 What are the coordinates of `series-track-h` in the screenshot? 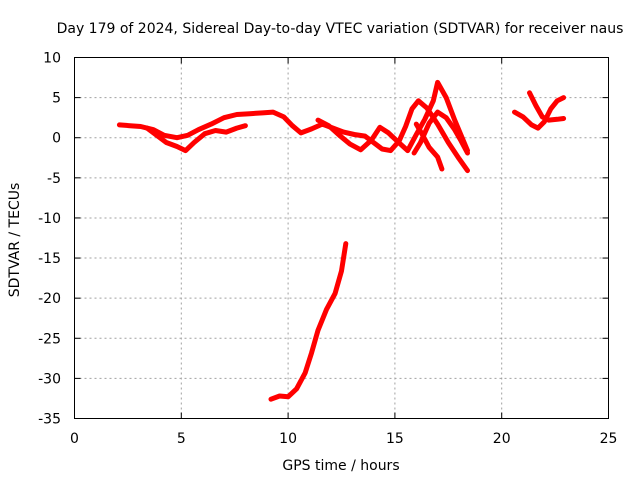 It's located at (547, 106).